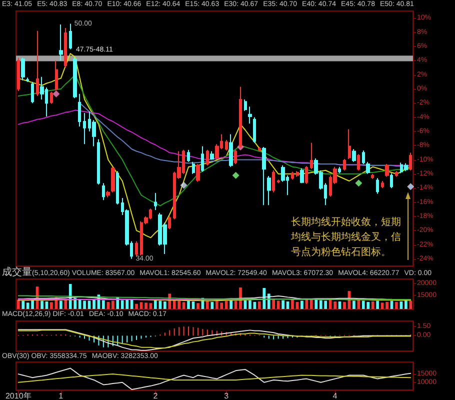  What do you see at coordinates (18, 396) in the screenshot?
I see `x-tick-label: 2010年` at bounding box center [18, 396].